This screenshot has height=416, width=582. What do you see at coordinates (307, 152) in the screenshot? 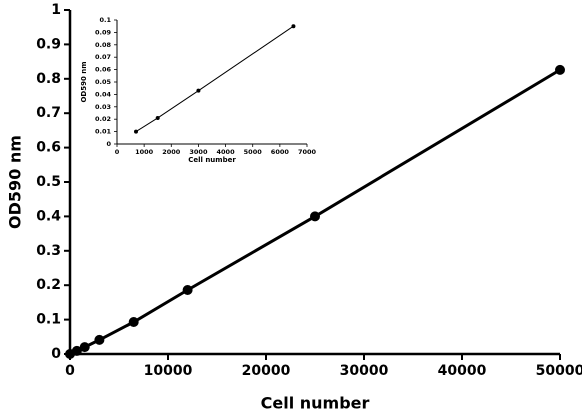
I see `x-tick-label: 7000` at bounding box center [307, 152].